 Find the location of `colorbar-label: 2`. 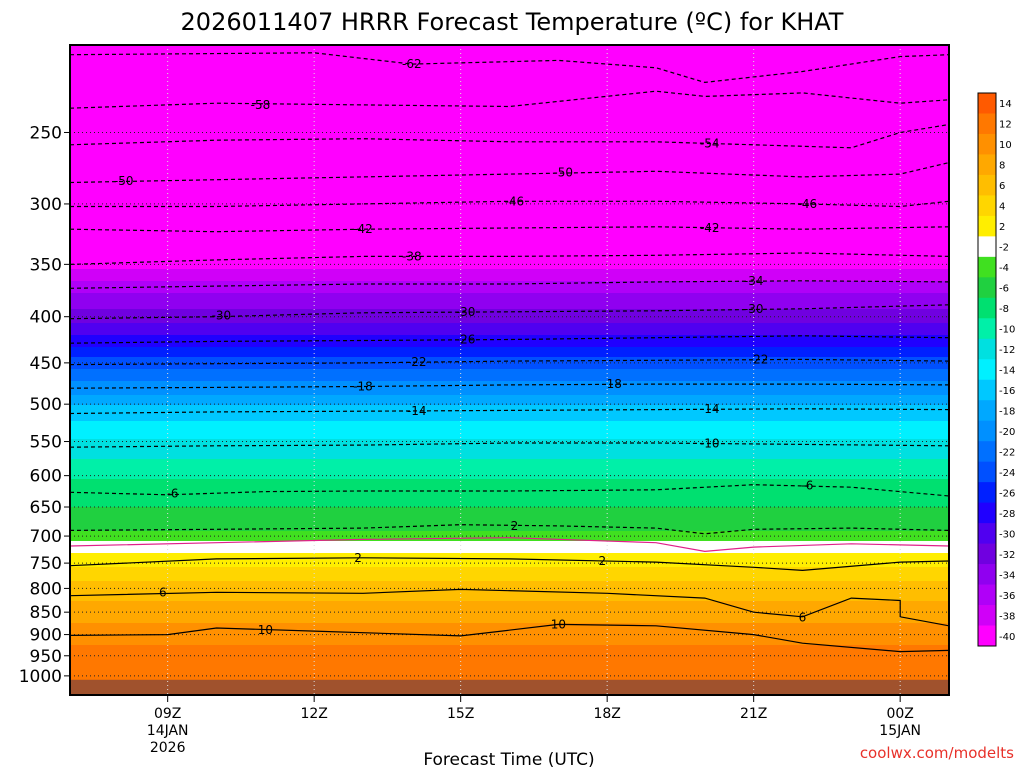

colorbar-label: 2 is located at coordinates (1002, 227).